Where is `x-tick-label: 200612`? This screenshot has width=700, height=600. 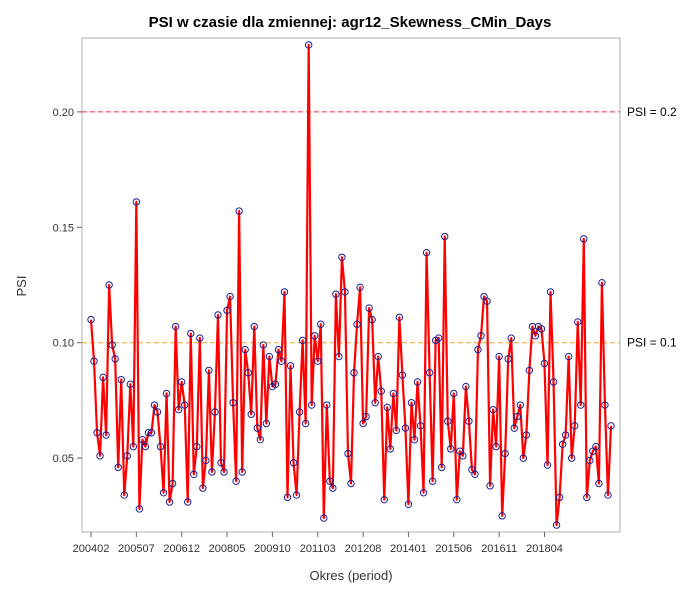 x-tick-label: 200612 is located at coordinates (181, 549).